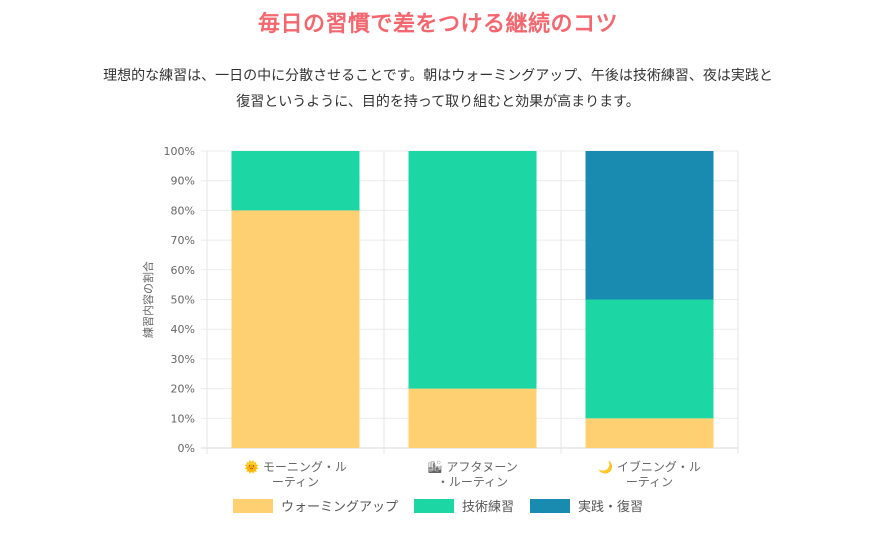 This screenshot has width=876, height=534. I want to click on legend-item-technique: 技術練習, so click(463, 505).